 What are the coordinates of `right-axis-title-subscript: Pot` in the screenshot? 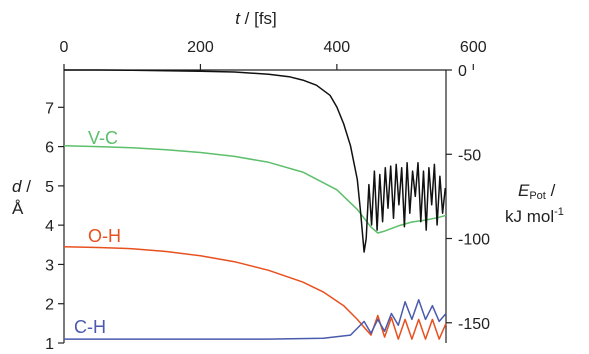 It's located at (537, 196).